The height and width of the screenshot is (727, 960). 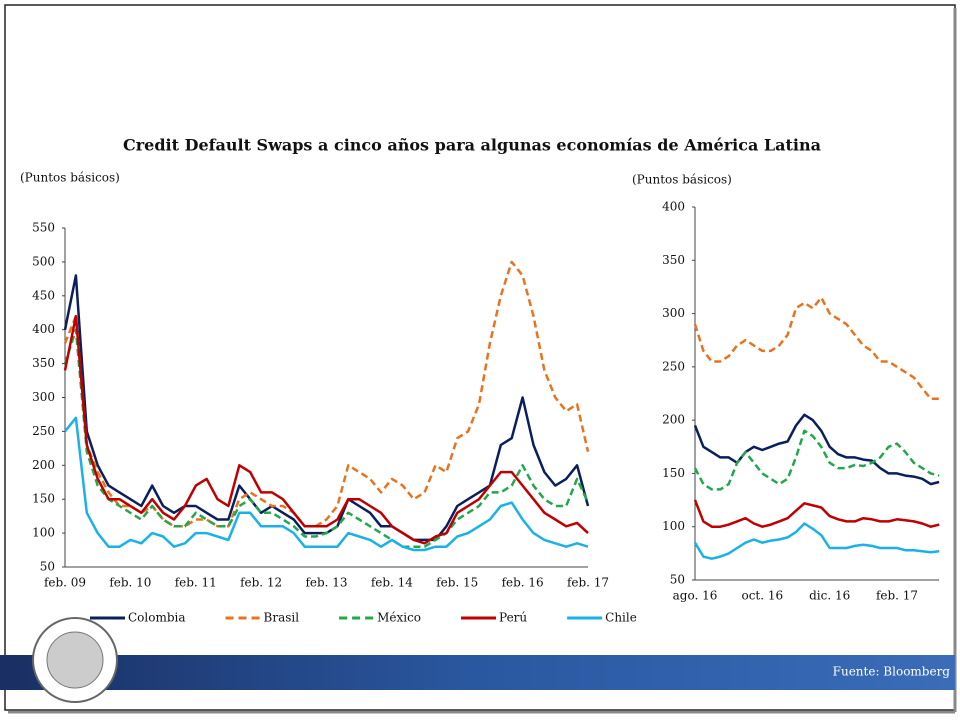 I want to click on legend-label: Chile, so click(x=621, y=618).